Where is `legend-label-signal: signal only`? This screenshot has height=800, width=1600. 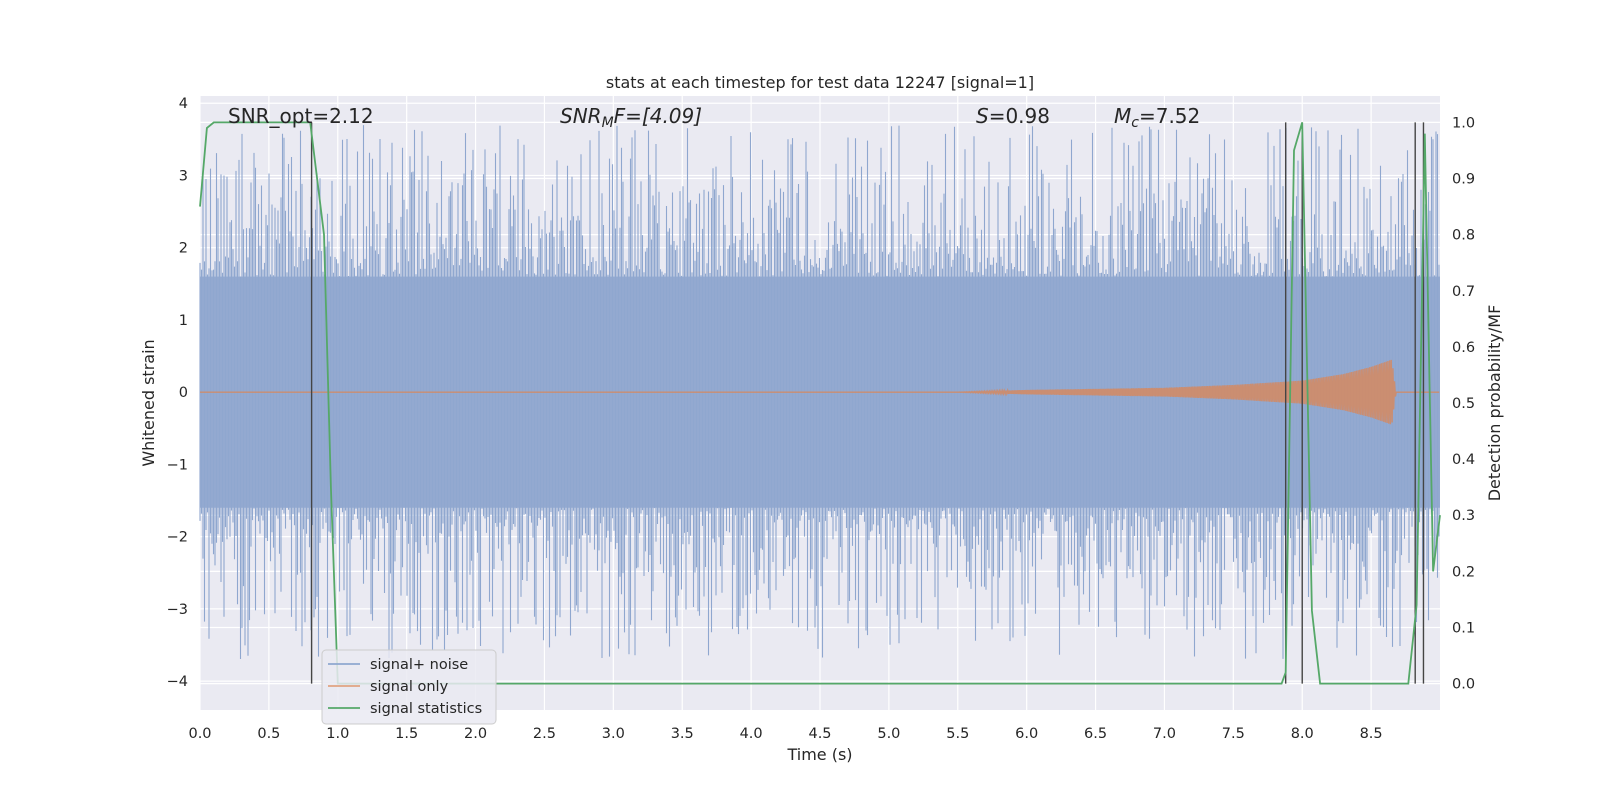
legend-label-signal: signal only is located at coordinates (409, 687).